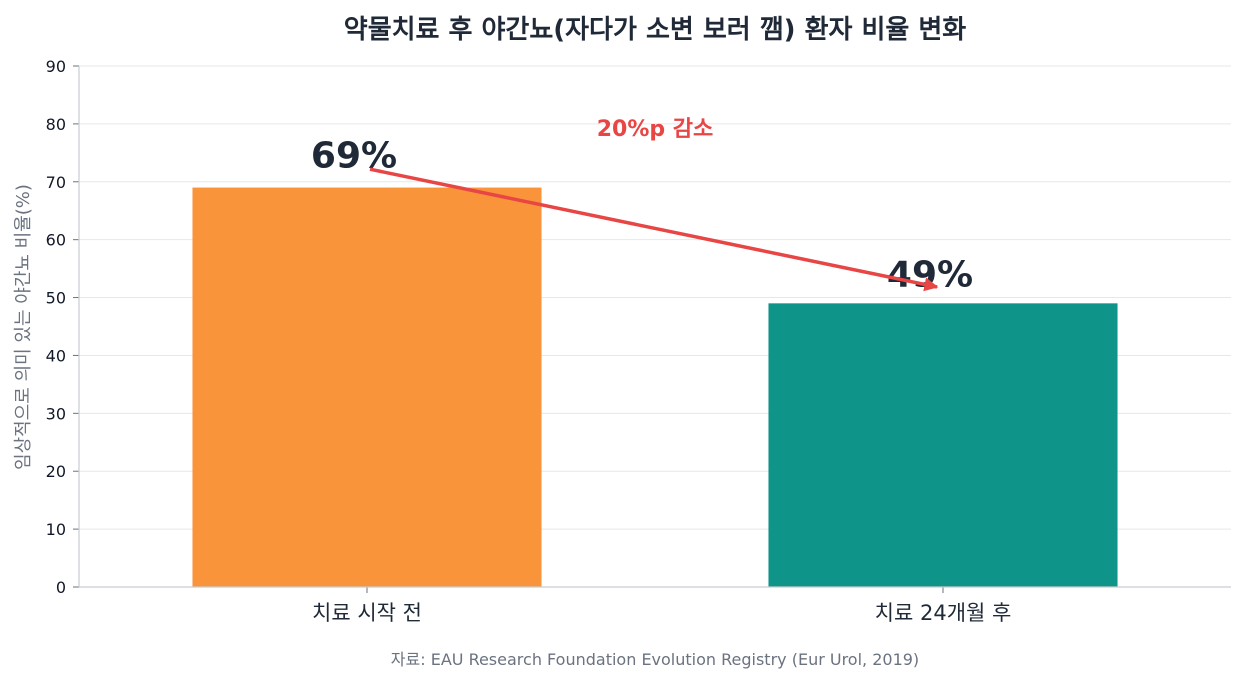 The height and width of the screenshot is (683, 1245). Describe the element at coordinates (930, 274) in the screenshot. I see `bar-value-label: 49%` at that location.